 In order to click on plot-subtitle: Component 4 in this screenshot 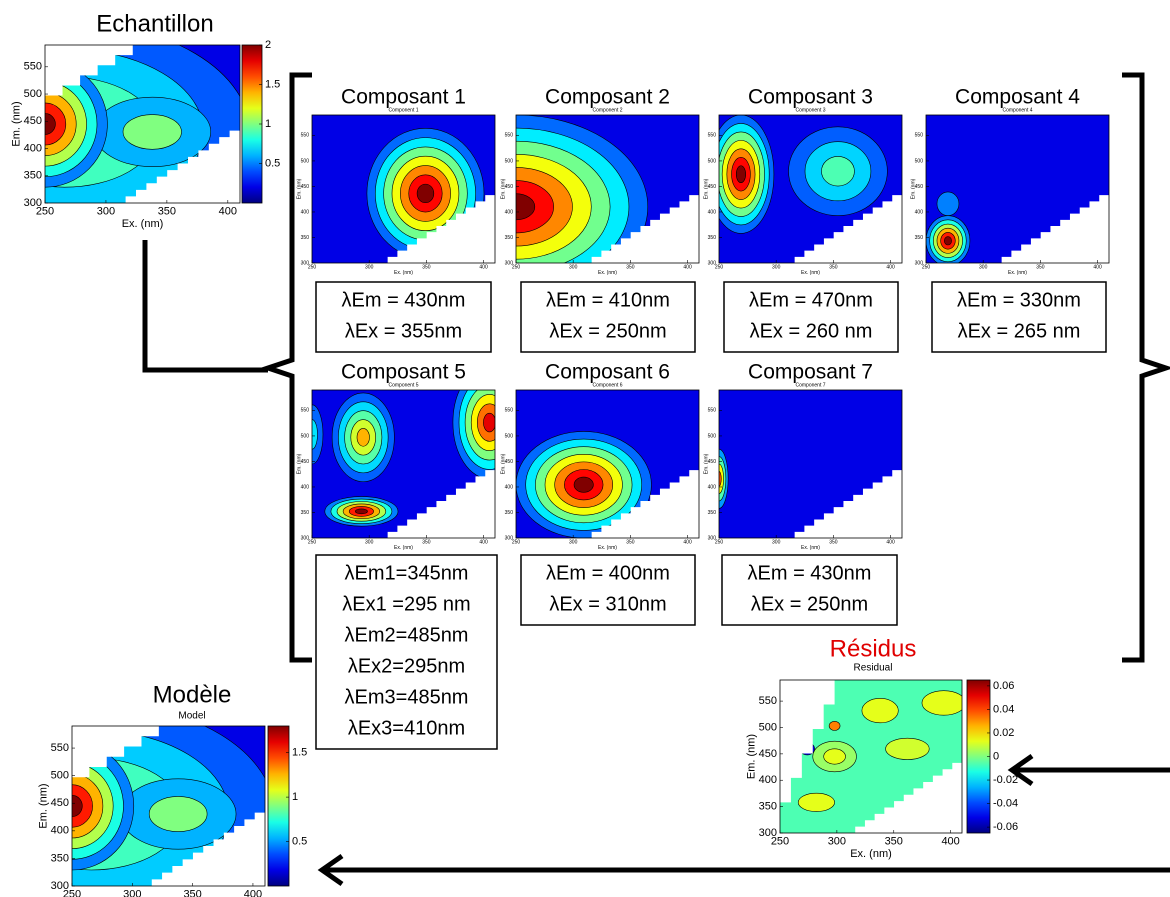, I will do `click(1017, 110)`.